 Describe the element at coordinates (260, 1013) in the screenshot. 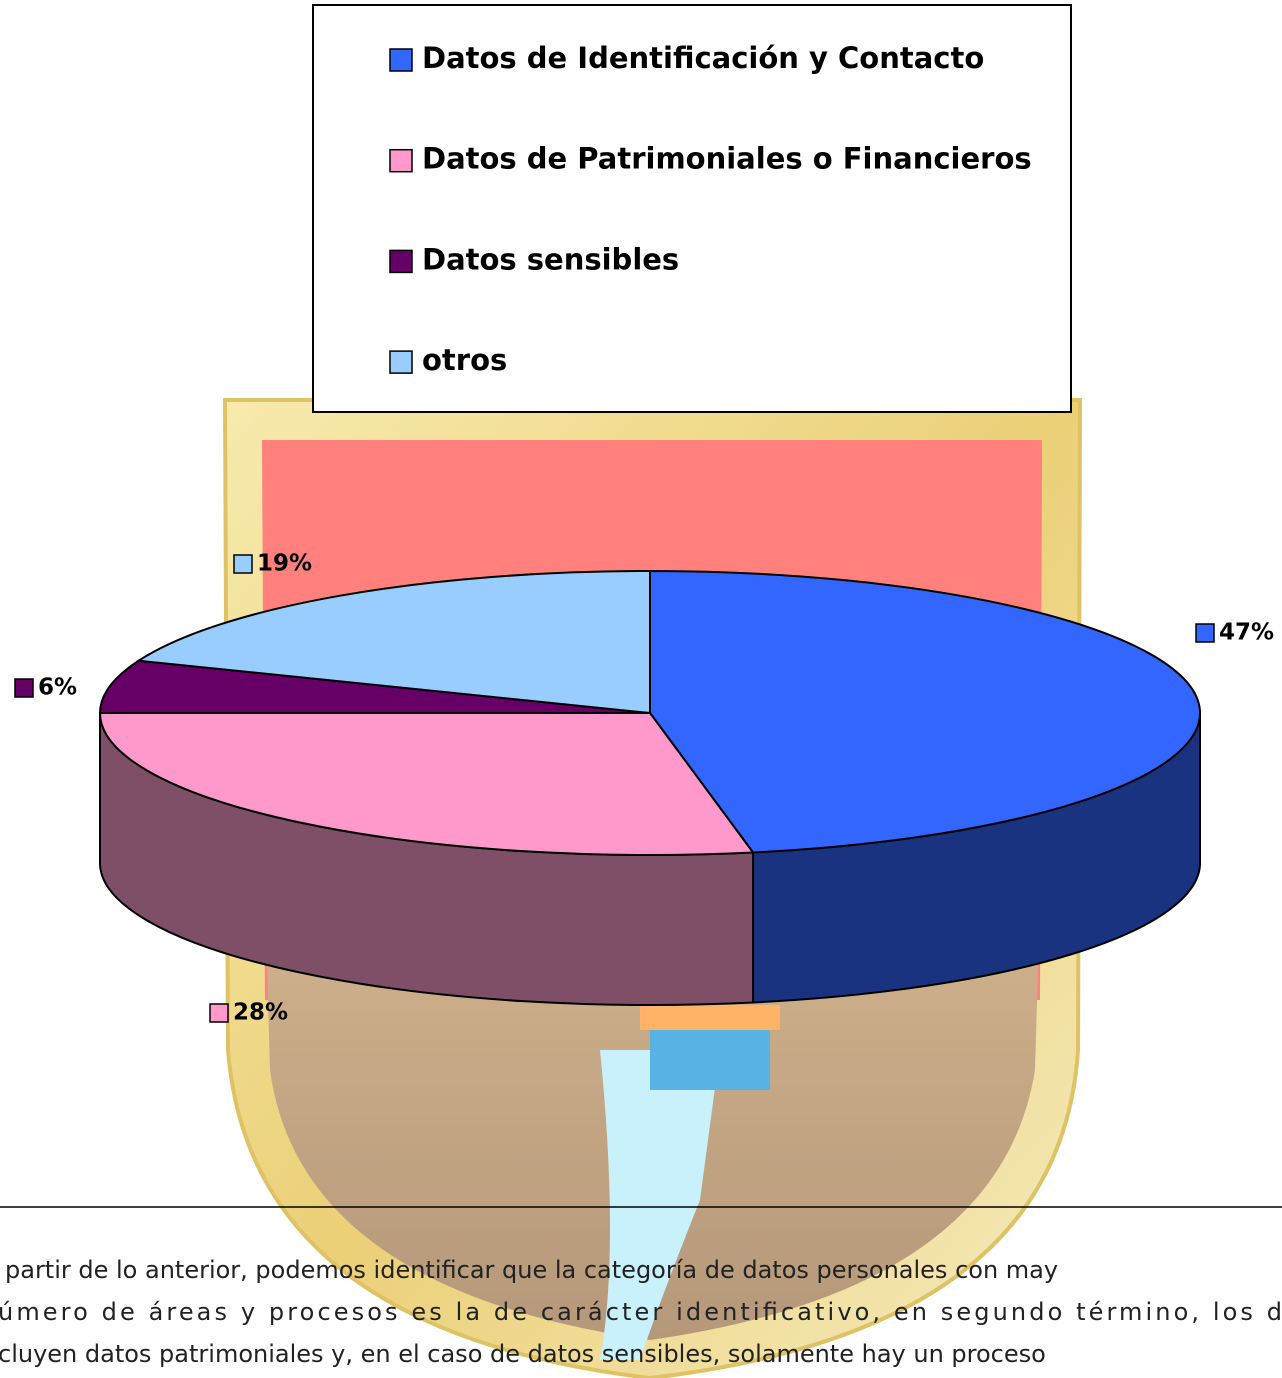

I see `data-label: 28%` at that location.